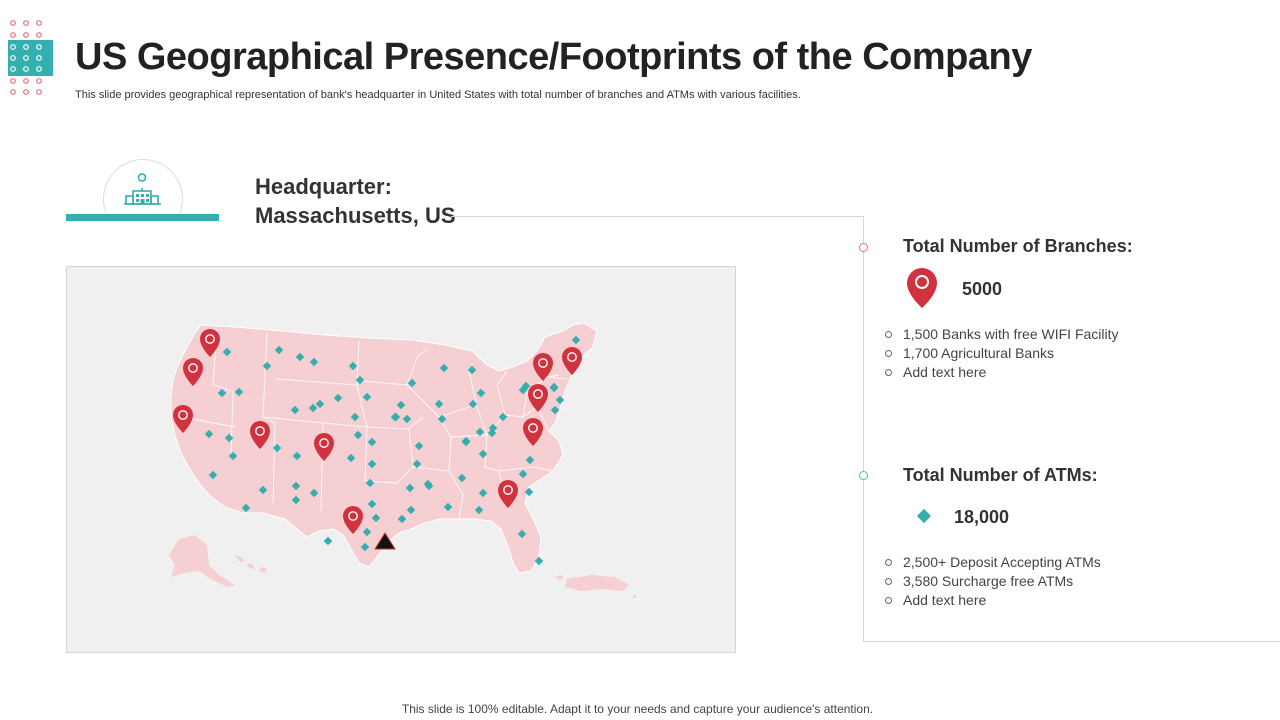  I want to click on hawaii-shape, so click(597, 583).